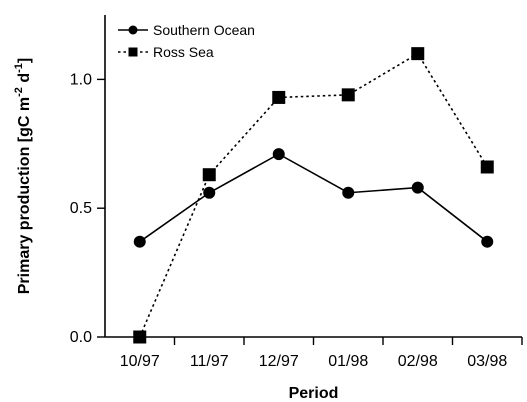  What do you see at coordinates (183, 52) in the screenshot?
I see `legend-label-ross-sea: Ross Sea` at bounding box center [183, 52].